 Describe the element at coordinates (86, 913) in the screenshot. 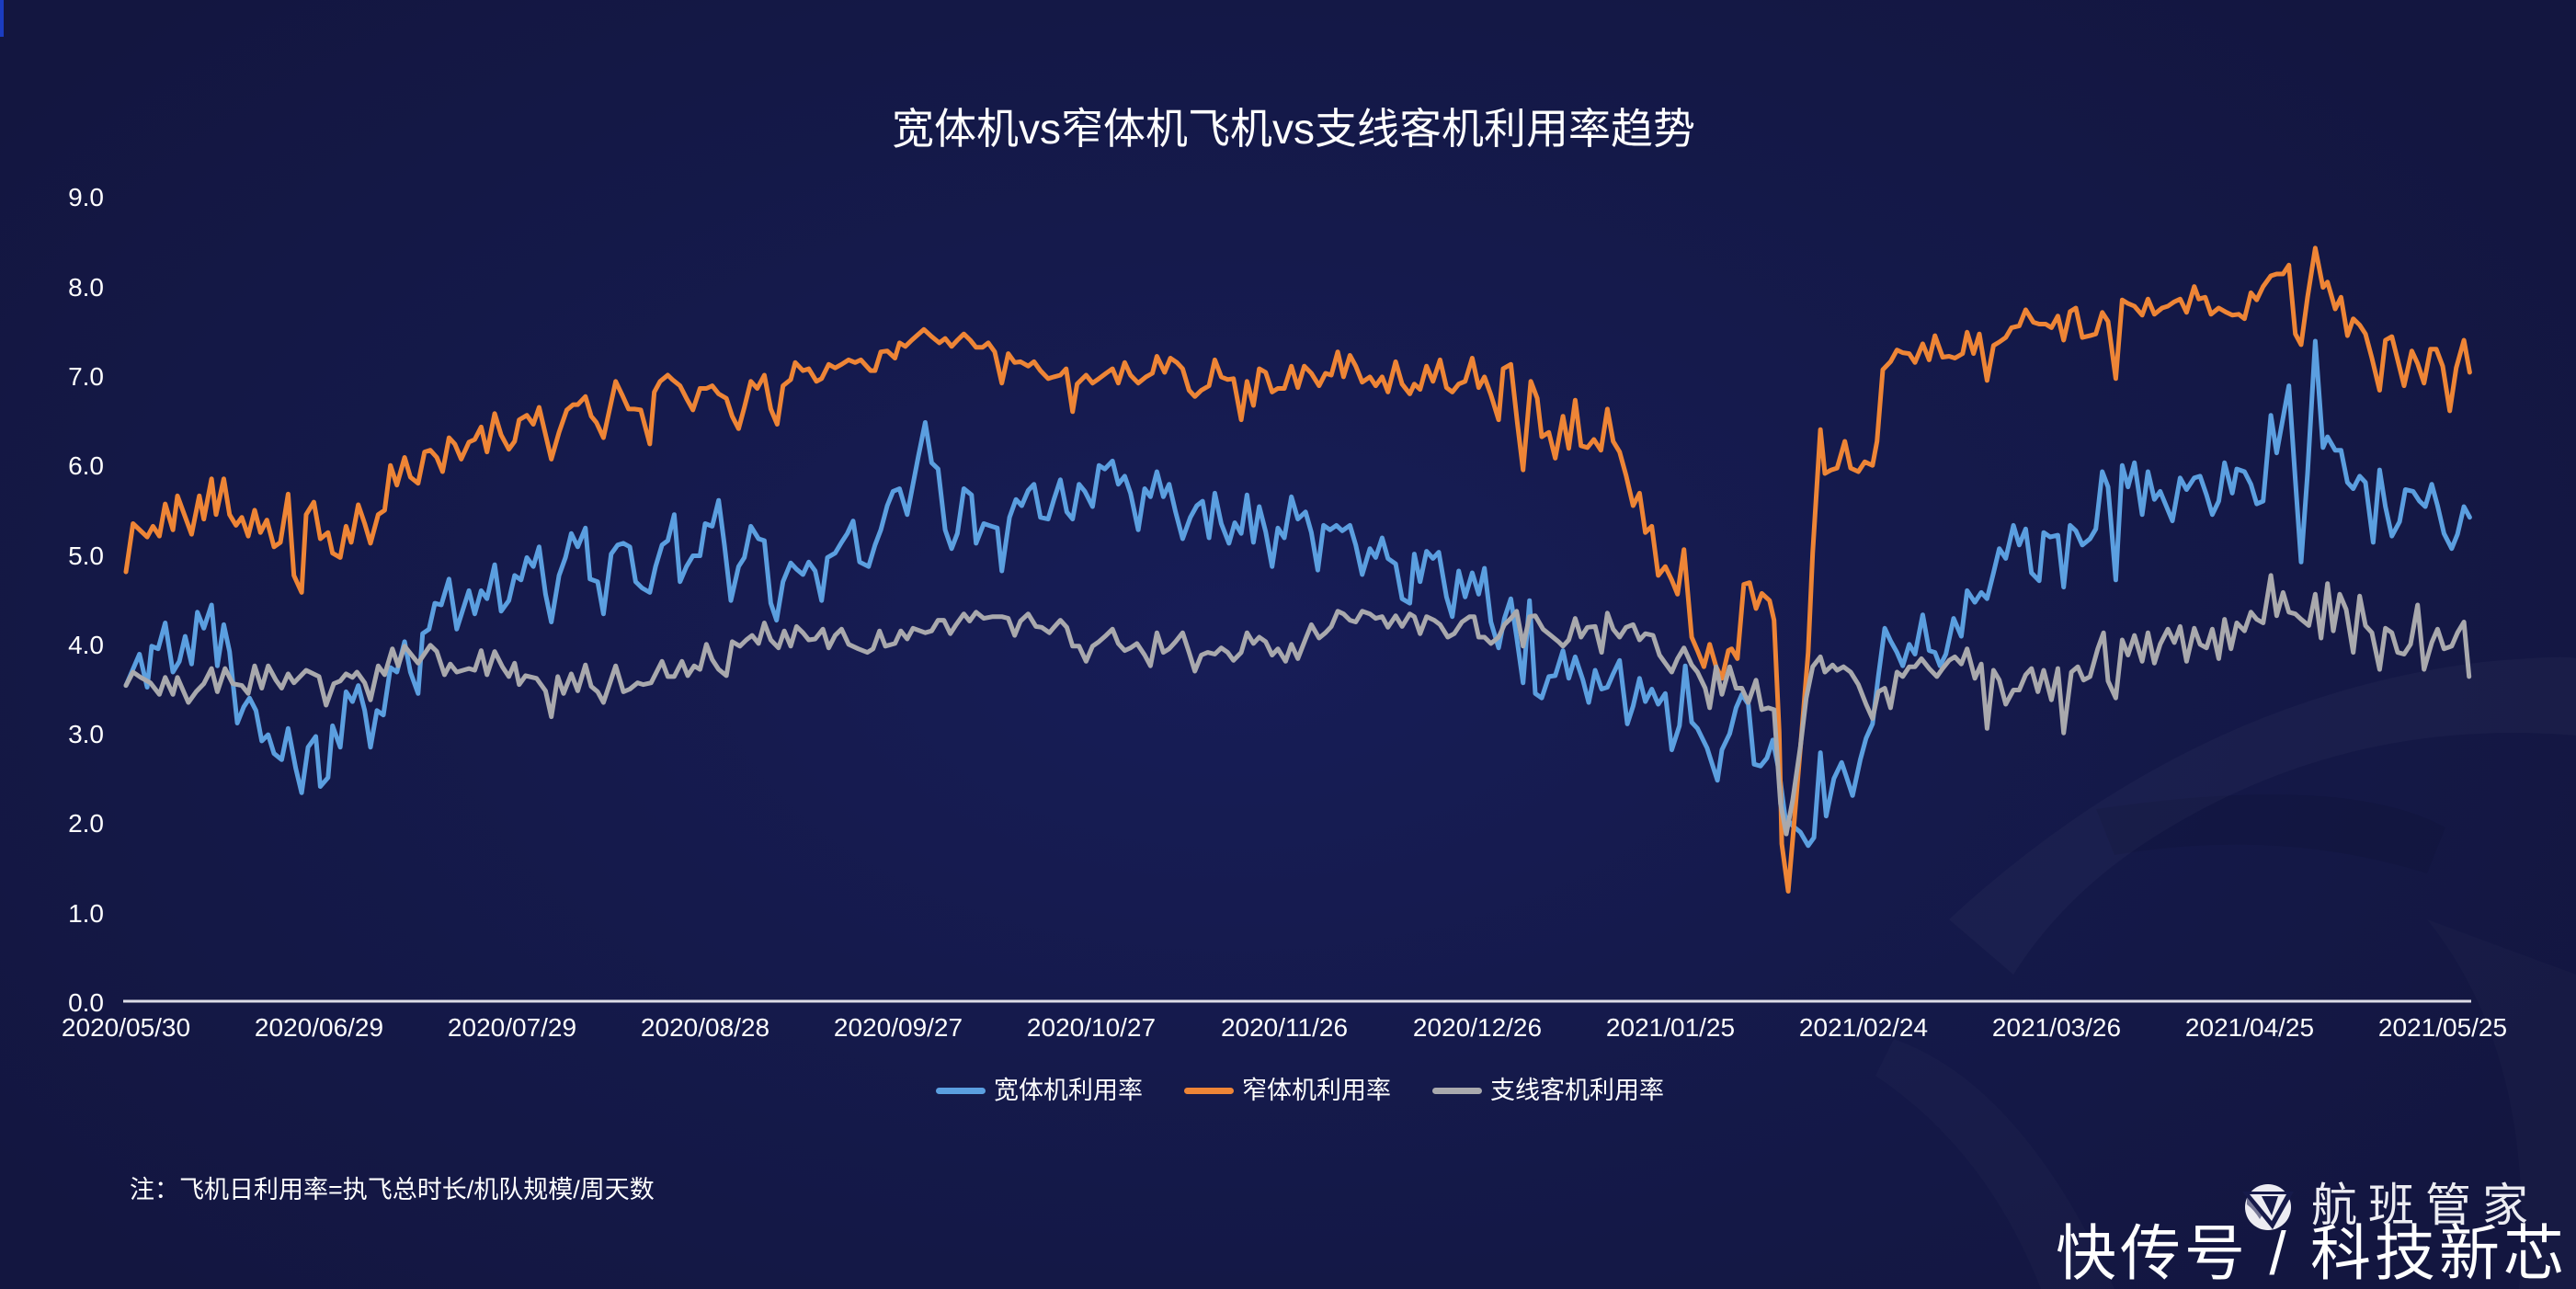

I see `y-tick-label: 1.0` at that location.